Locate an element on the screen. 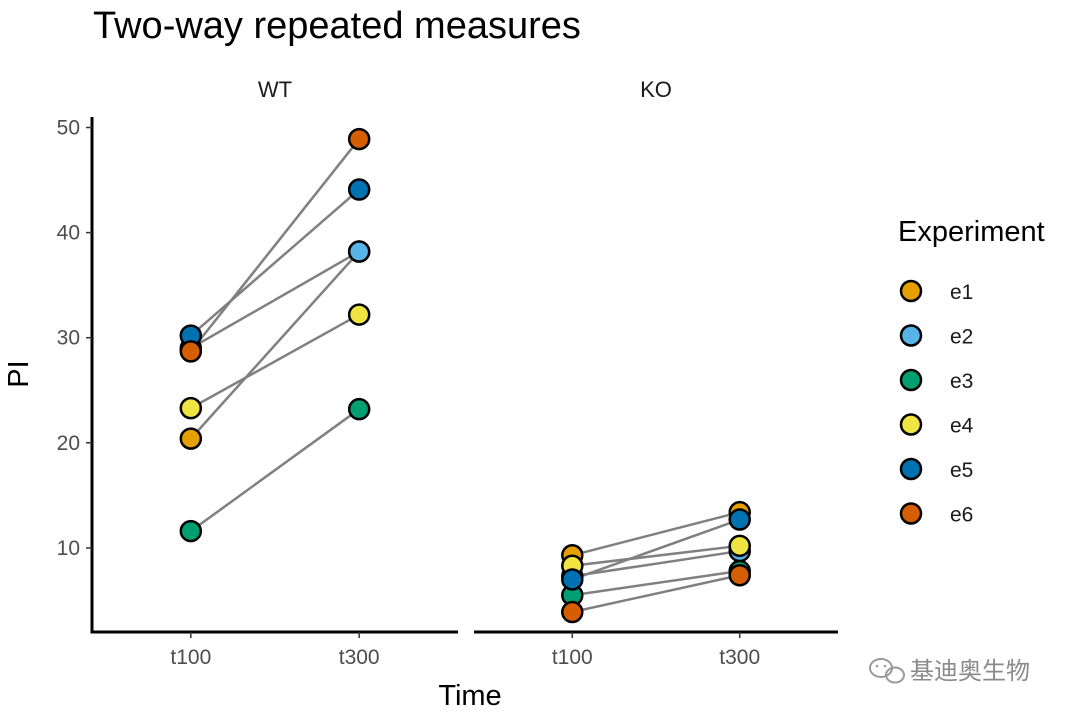 Image resolution: width=1080 pixels, height=718 pixels. legend-label-e5: e5 is located at coordinates (961, 470).